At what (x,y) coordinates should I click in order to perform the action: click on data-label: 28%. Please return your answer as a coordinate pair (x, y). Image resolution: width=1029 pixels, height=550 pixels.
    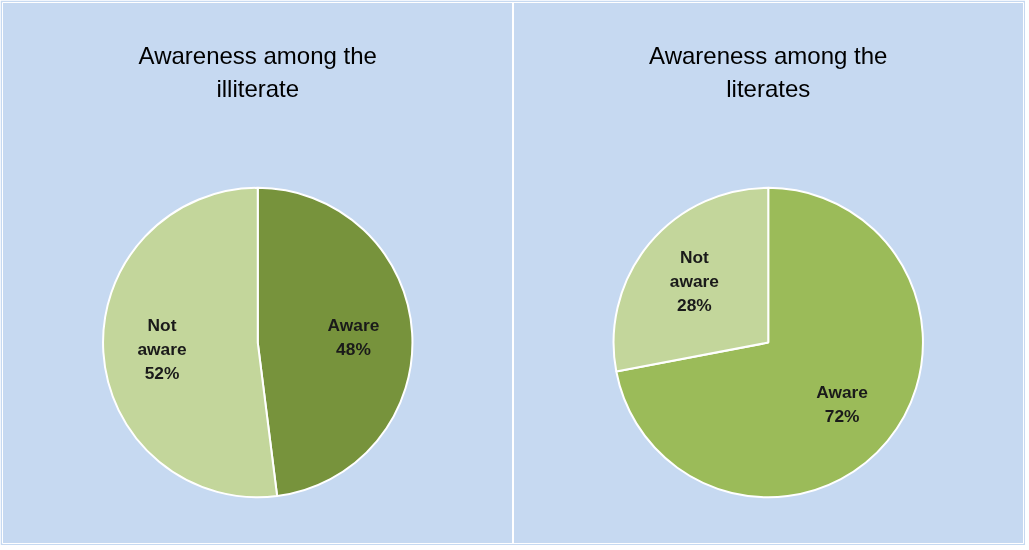
    Looking at the image, I should click on (694, 305).